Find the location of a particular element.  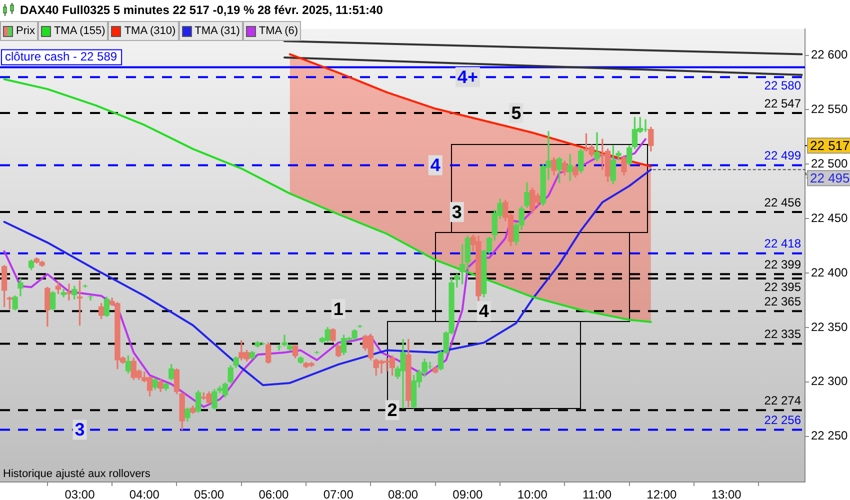

legend-label: TMA (31) is located at coordinates (217, 31).